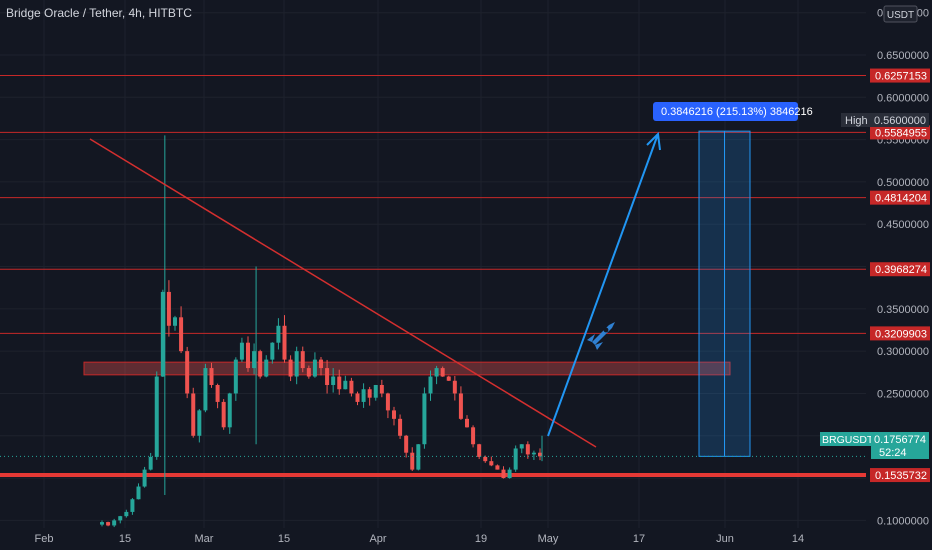 Image resolution: width=932 pixels, height=550 pixels. I want to click on high-value: 0.5600000, so click(900, 121).